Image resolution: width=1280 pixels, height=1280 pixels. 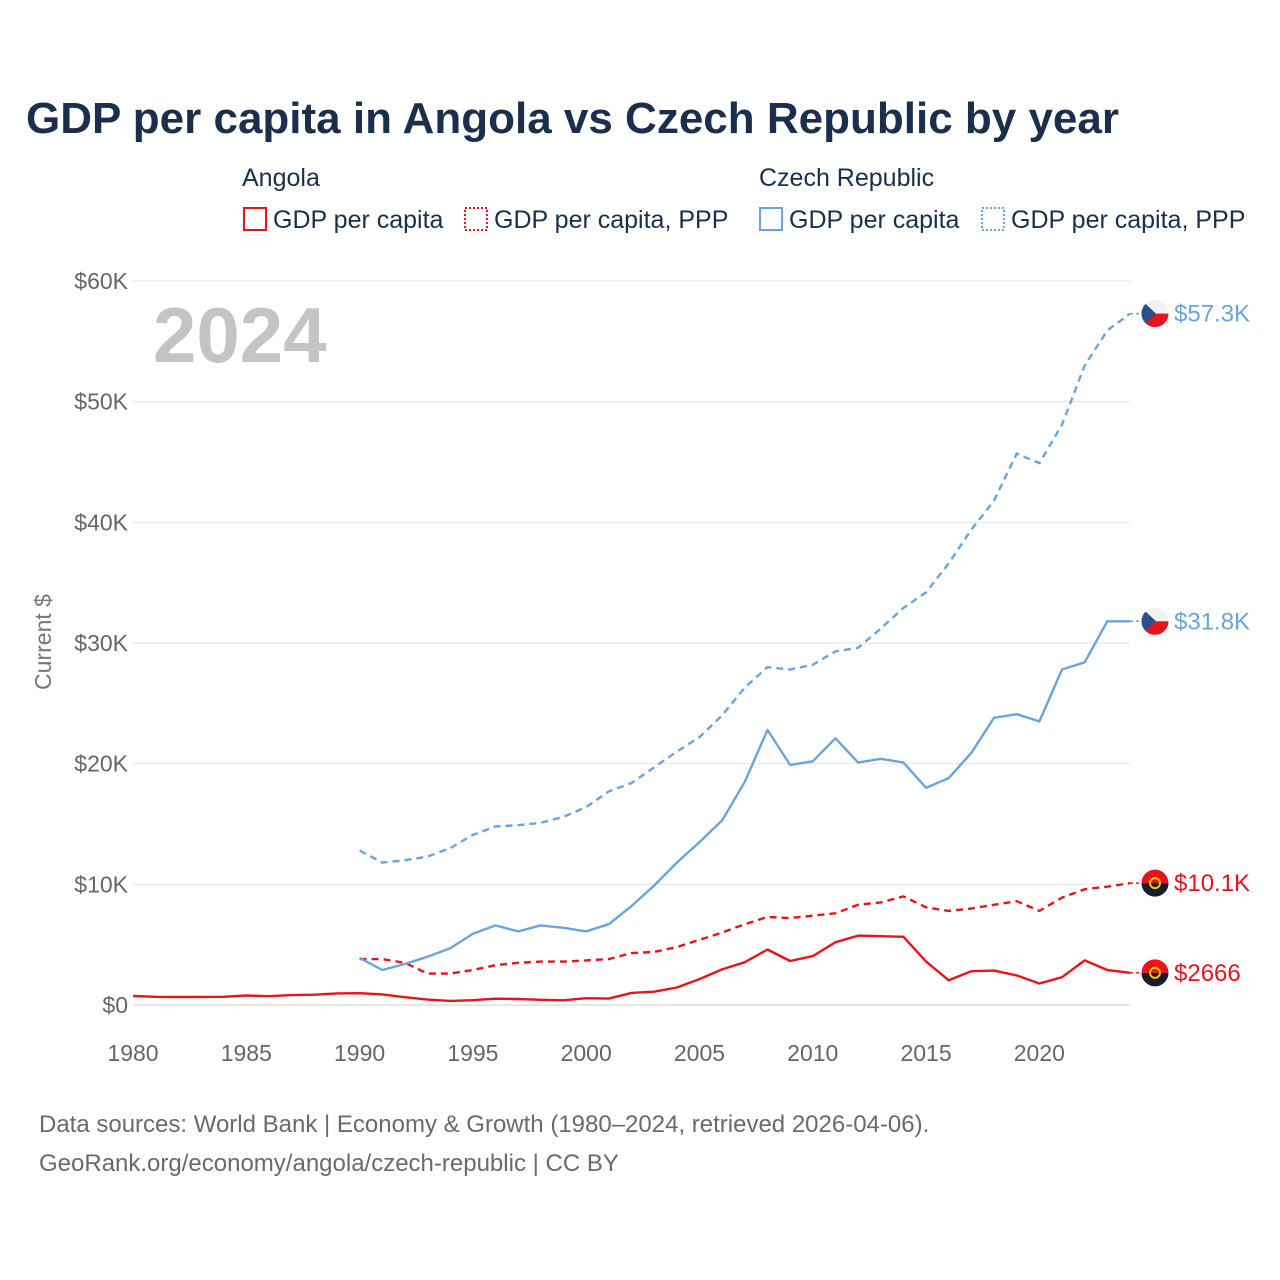 What do you see at coordinates (611, 220) in the screenshot?
I see `legend-entry-angola-ppp: GDP per capita, PPP` at bounding box center [611, 220].